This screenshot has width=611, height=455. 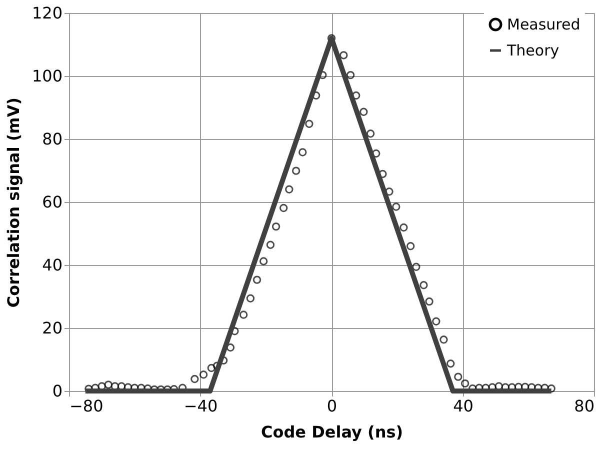 I want to click on legend-label: Theory, so click(x=533, y=51).